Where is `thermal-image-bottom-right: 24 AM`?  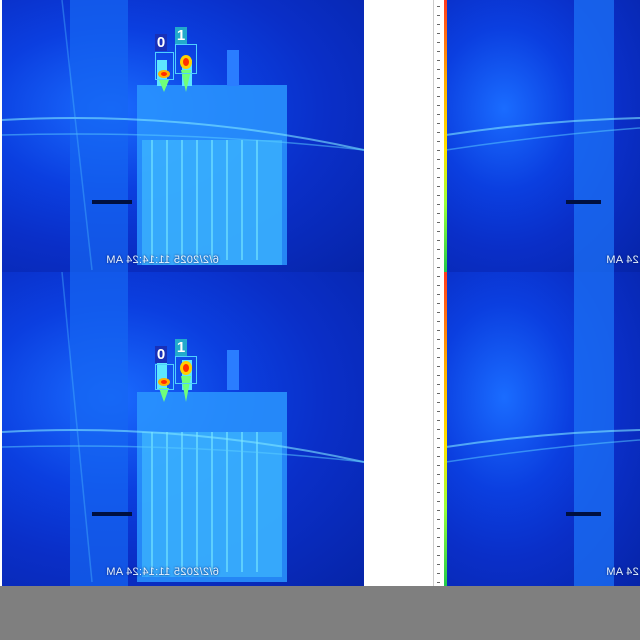 thermal-image-bottom-right: 24 AM is located at coordinates (543, 429).